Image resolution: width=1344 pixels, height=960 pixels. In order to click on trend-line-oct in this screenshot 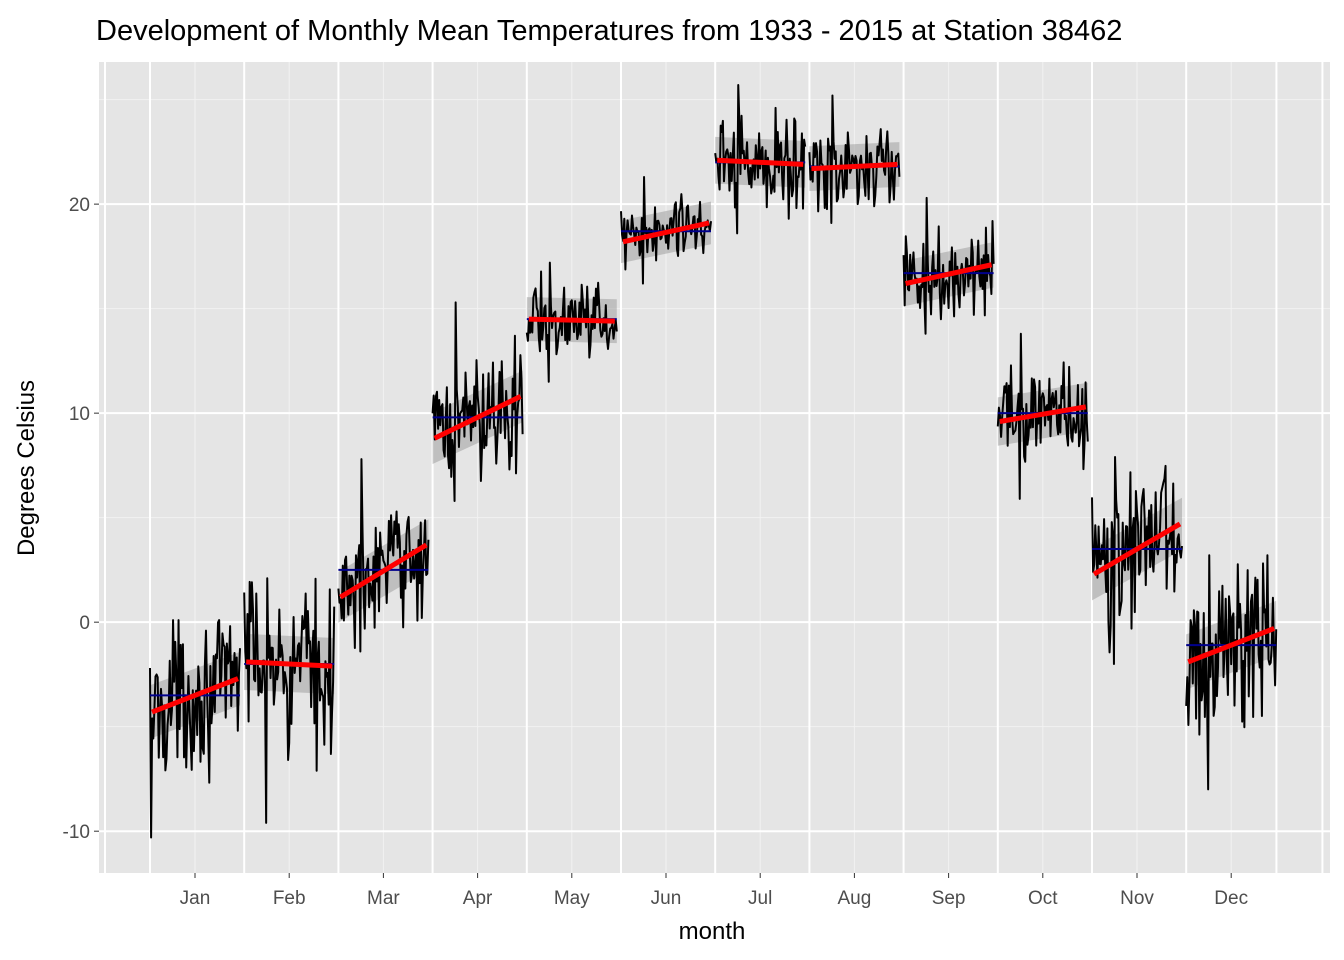, I will do `click(1043, 414)`.